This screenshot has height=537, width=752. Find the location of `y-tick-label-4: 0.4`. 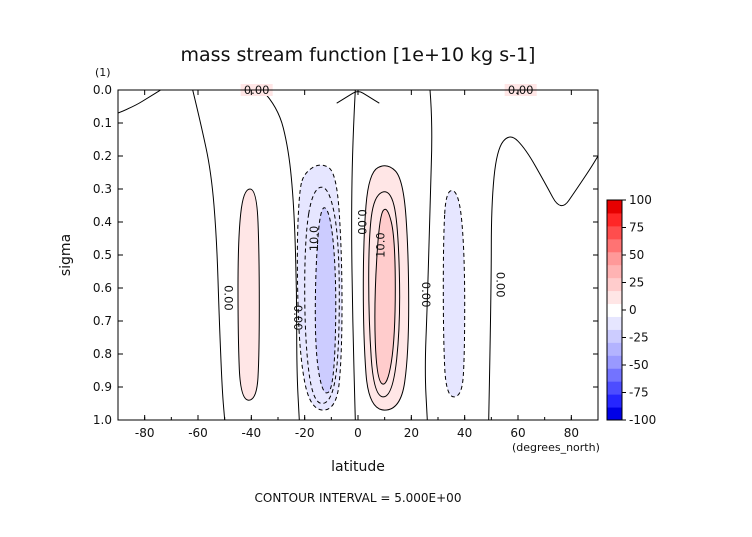

y-tick-label-4: 0.4 is located at coordinates (102, 222).